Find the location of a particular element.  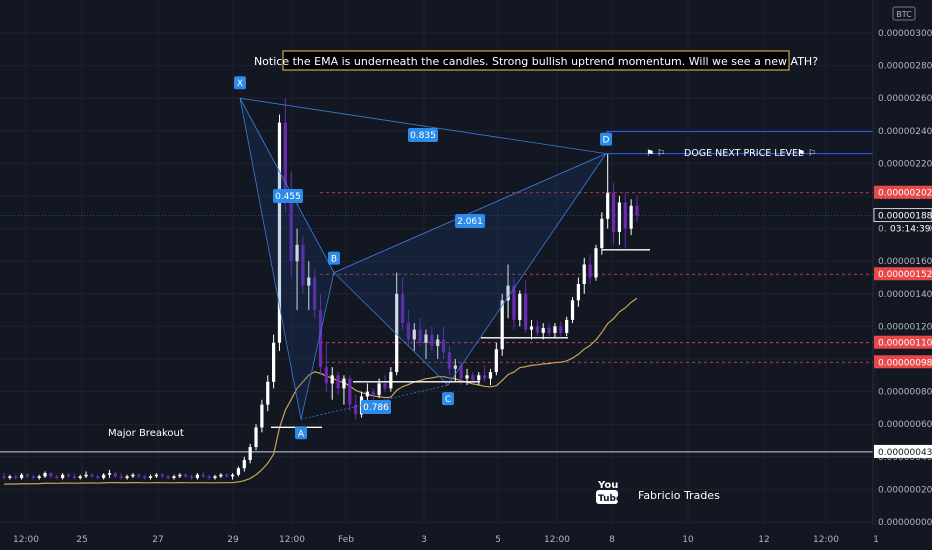

countdown-box is located at coordinates (908, 228).